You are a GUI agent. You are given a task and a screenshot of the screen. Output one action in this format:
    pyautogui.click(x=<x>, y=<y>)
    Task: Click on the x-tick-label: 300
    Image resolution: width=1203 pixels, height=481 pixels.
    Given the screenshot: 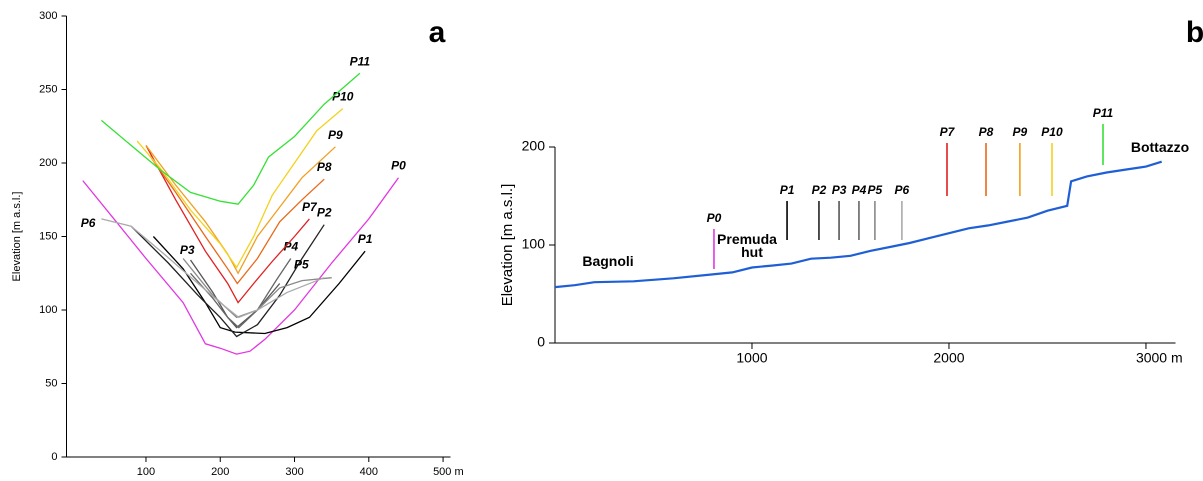 What is the action you would take?
    pyautogui.click(x=294, y=472)
    